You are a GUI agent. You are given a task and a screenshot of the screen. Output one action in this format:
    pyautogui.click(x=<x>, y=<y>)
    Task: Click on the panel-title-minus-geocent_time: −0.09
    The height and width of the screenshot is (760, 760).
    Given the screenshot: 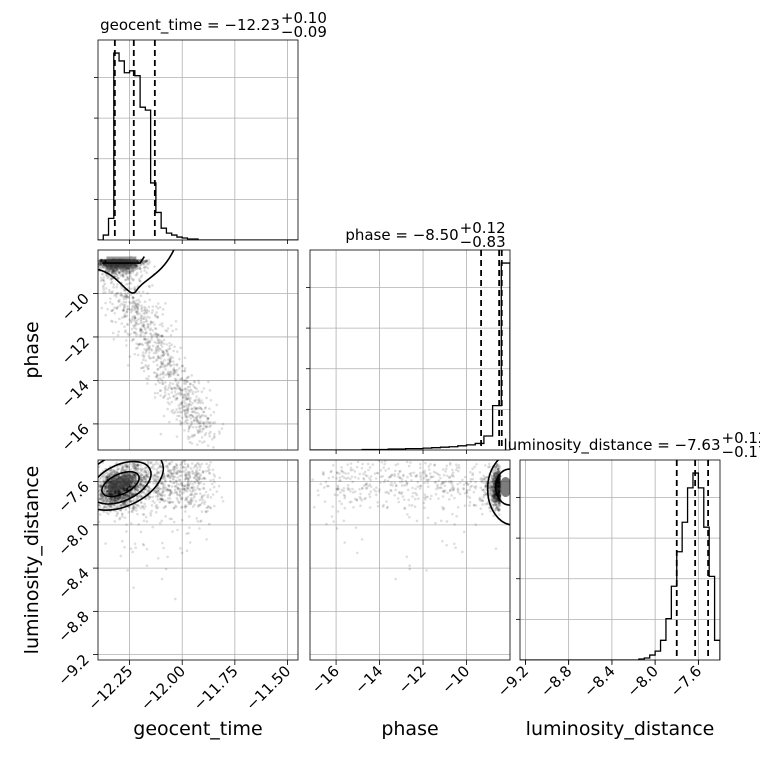 What is the action you would take?
    pyautogui.click(x=304, y=32)
    